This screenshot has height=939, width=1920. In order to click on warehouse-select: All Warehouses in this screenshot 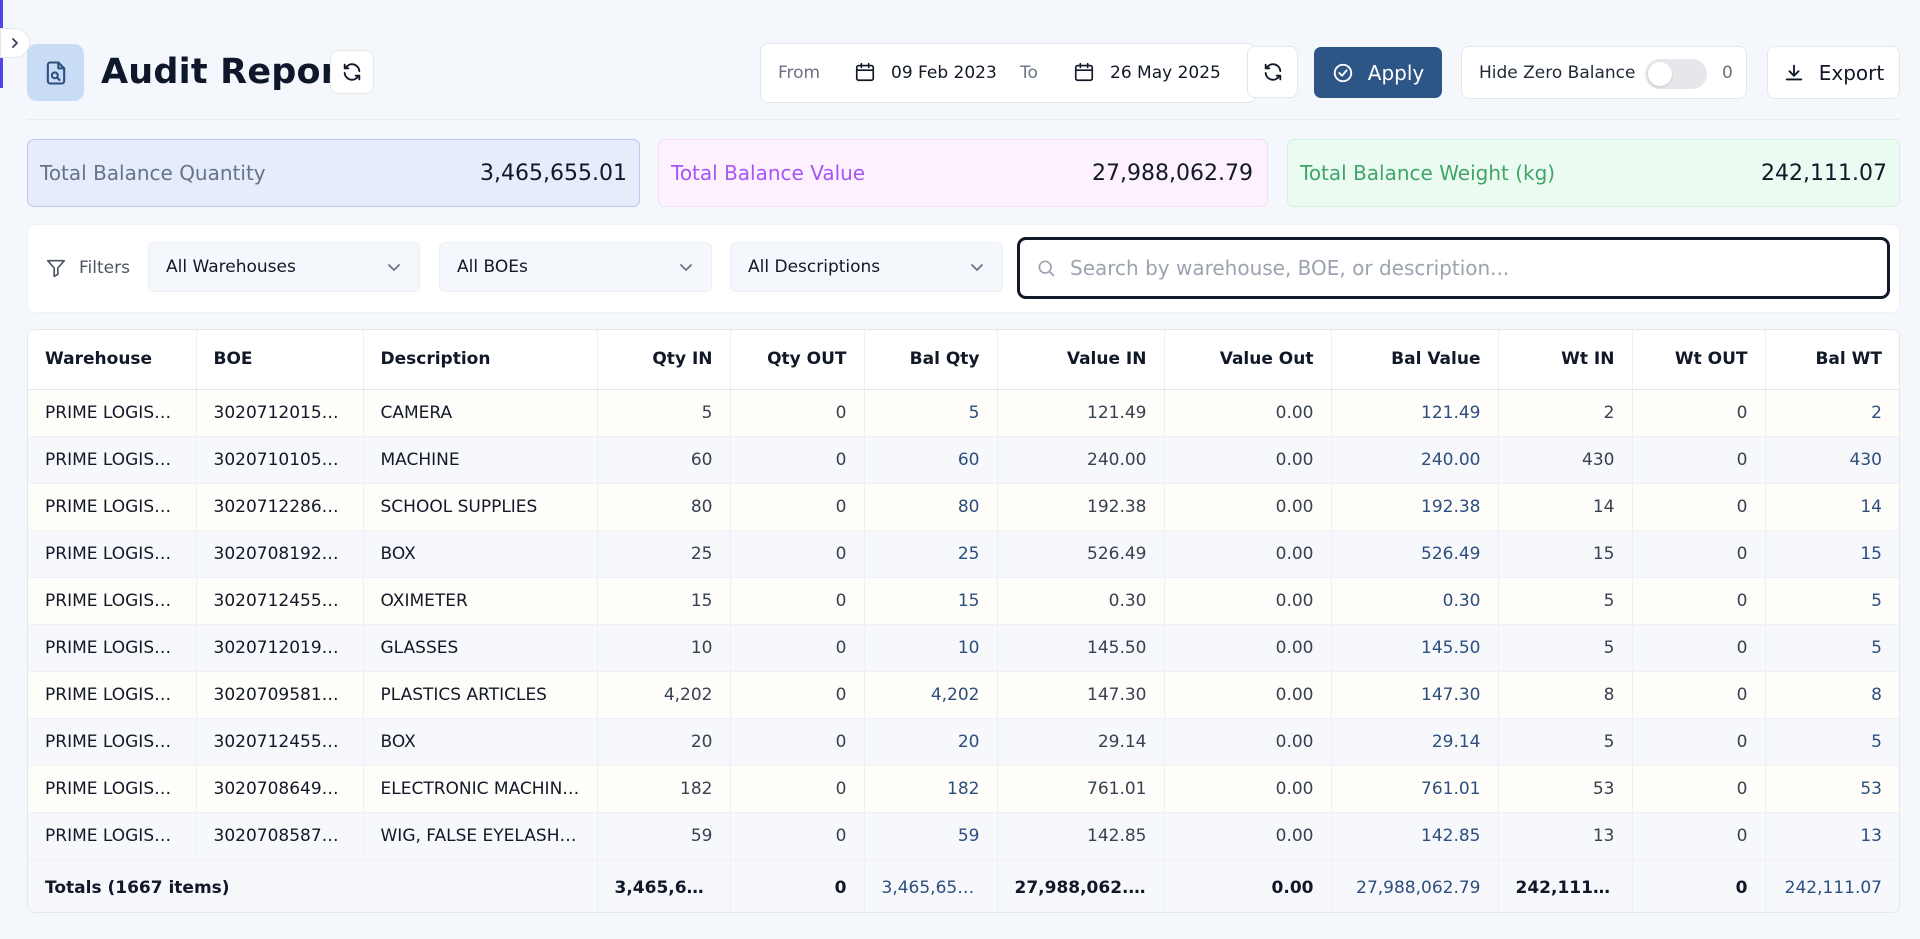, I will do `click(284, 267)`.